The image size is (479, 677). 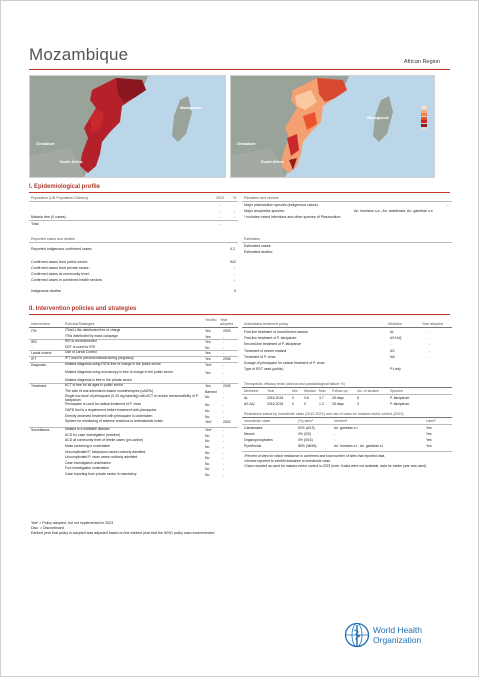 What do you see at coordinates (306, 398) in the screenshot?
I see `te-cell: 0.6` at bounding box center [306, 398].